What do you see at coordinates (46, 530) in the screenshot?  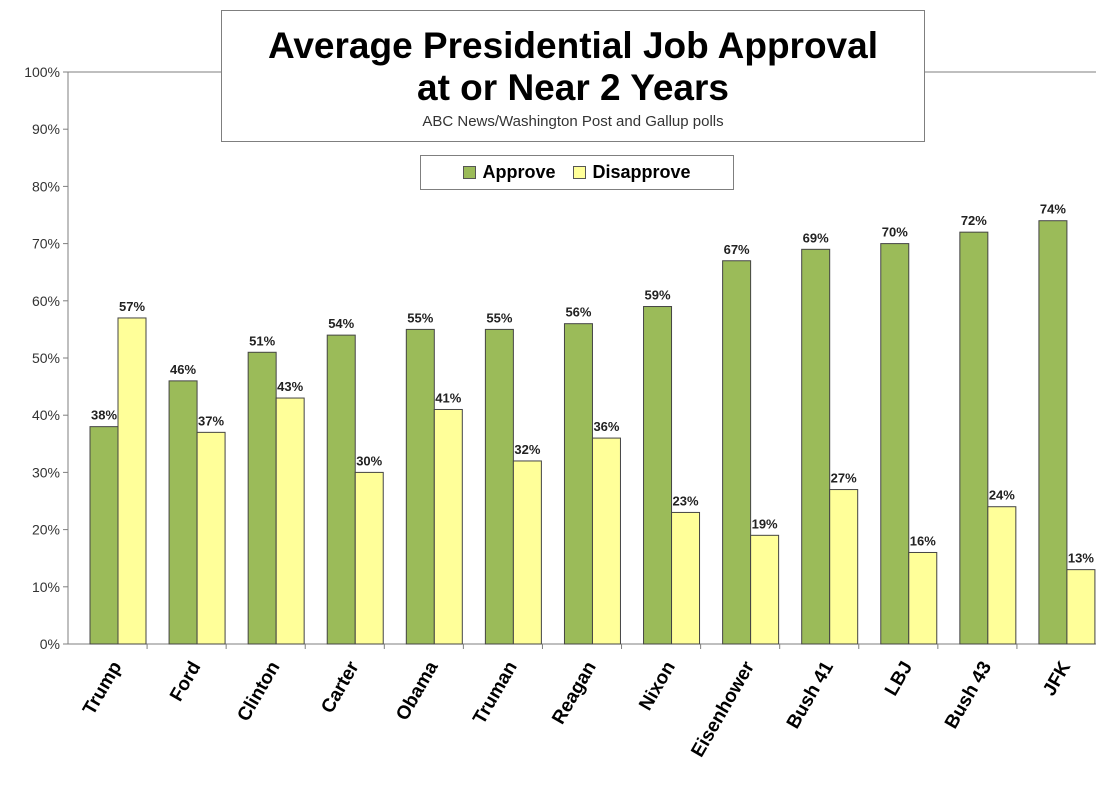 I see `y-tick-label: 20%` at bounding box center [46, 530].